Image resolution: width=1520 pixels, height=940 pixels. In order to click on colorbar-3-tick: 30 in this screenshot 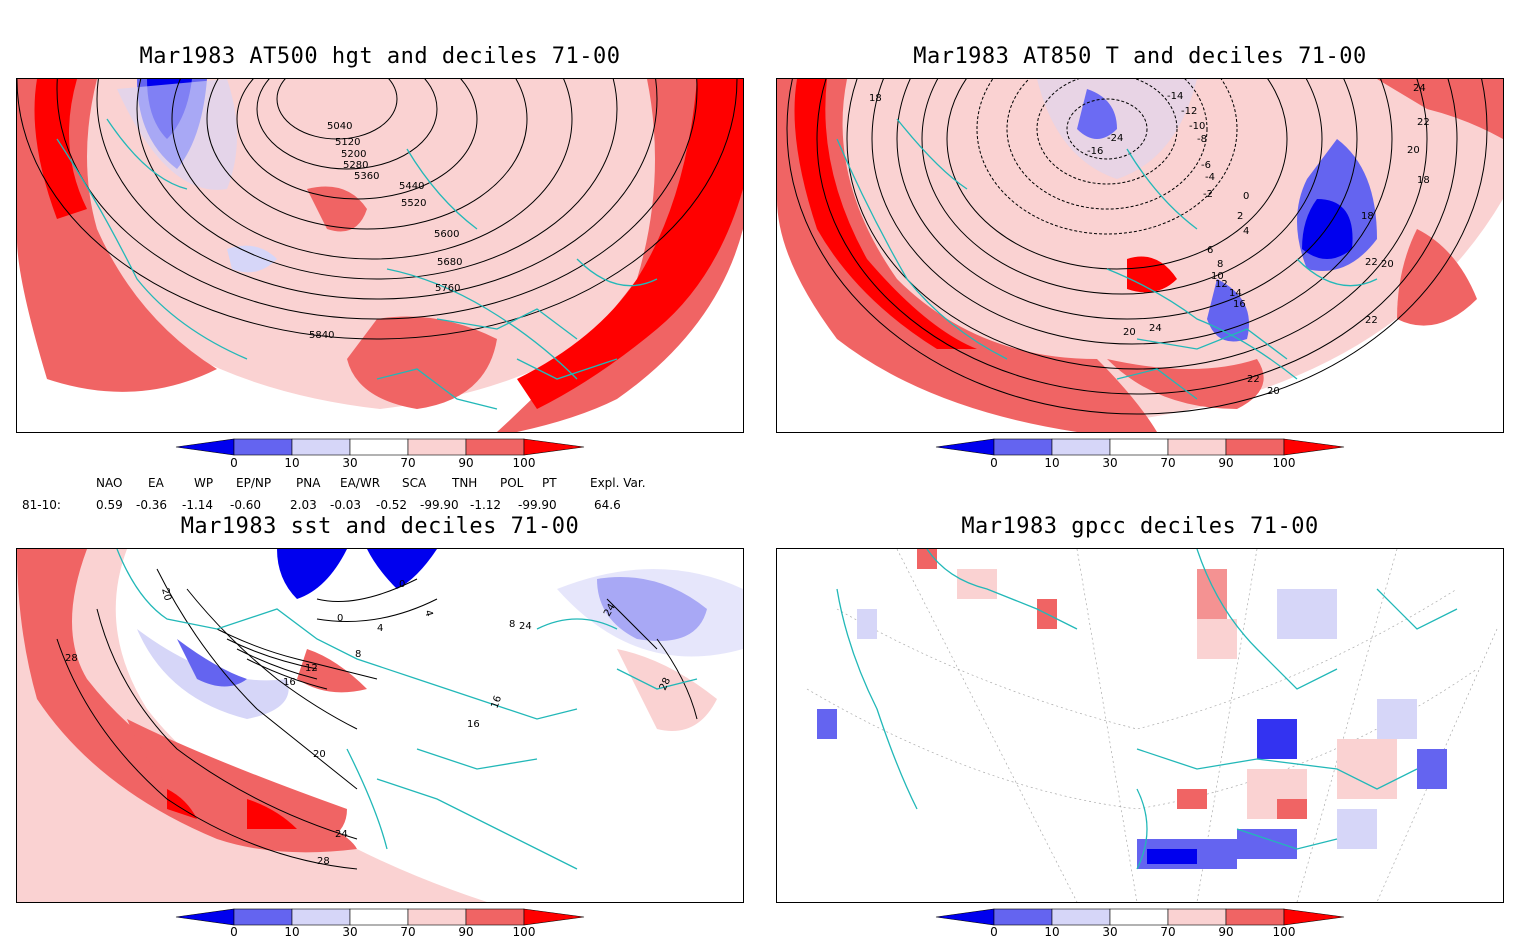, I will do `click(350, 932)`.